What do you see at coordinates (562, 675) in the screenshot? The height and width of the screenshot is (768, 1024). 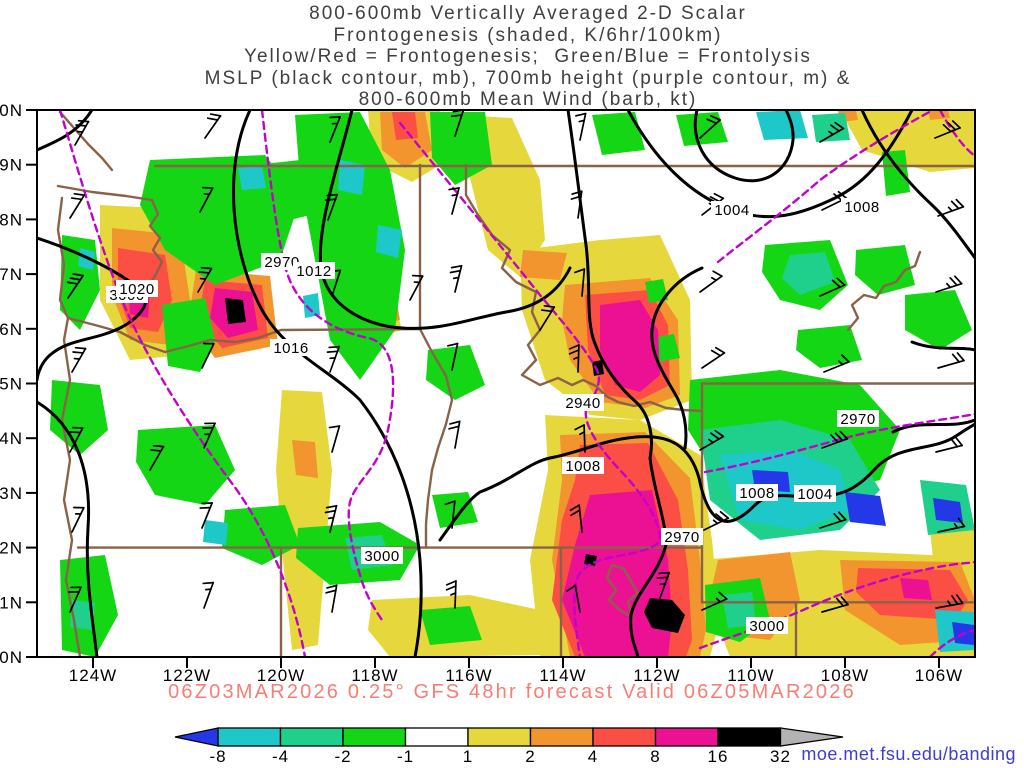 I see `lon-label: 114W` at bounding box center [562, 675].